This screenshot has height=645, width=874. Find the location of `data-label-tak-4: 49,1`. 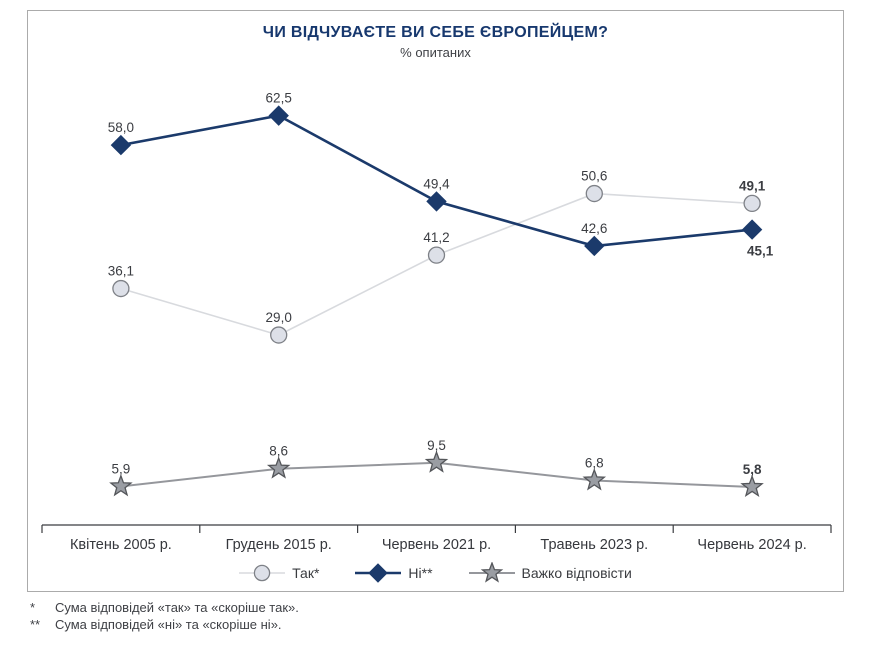

data-label-tak-4: 49,1 is located at coordinates (752, 185).